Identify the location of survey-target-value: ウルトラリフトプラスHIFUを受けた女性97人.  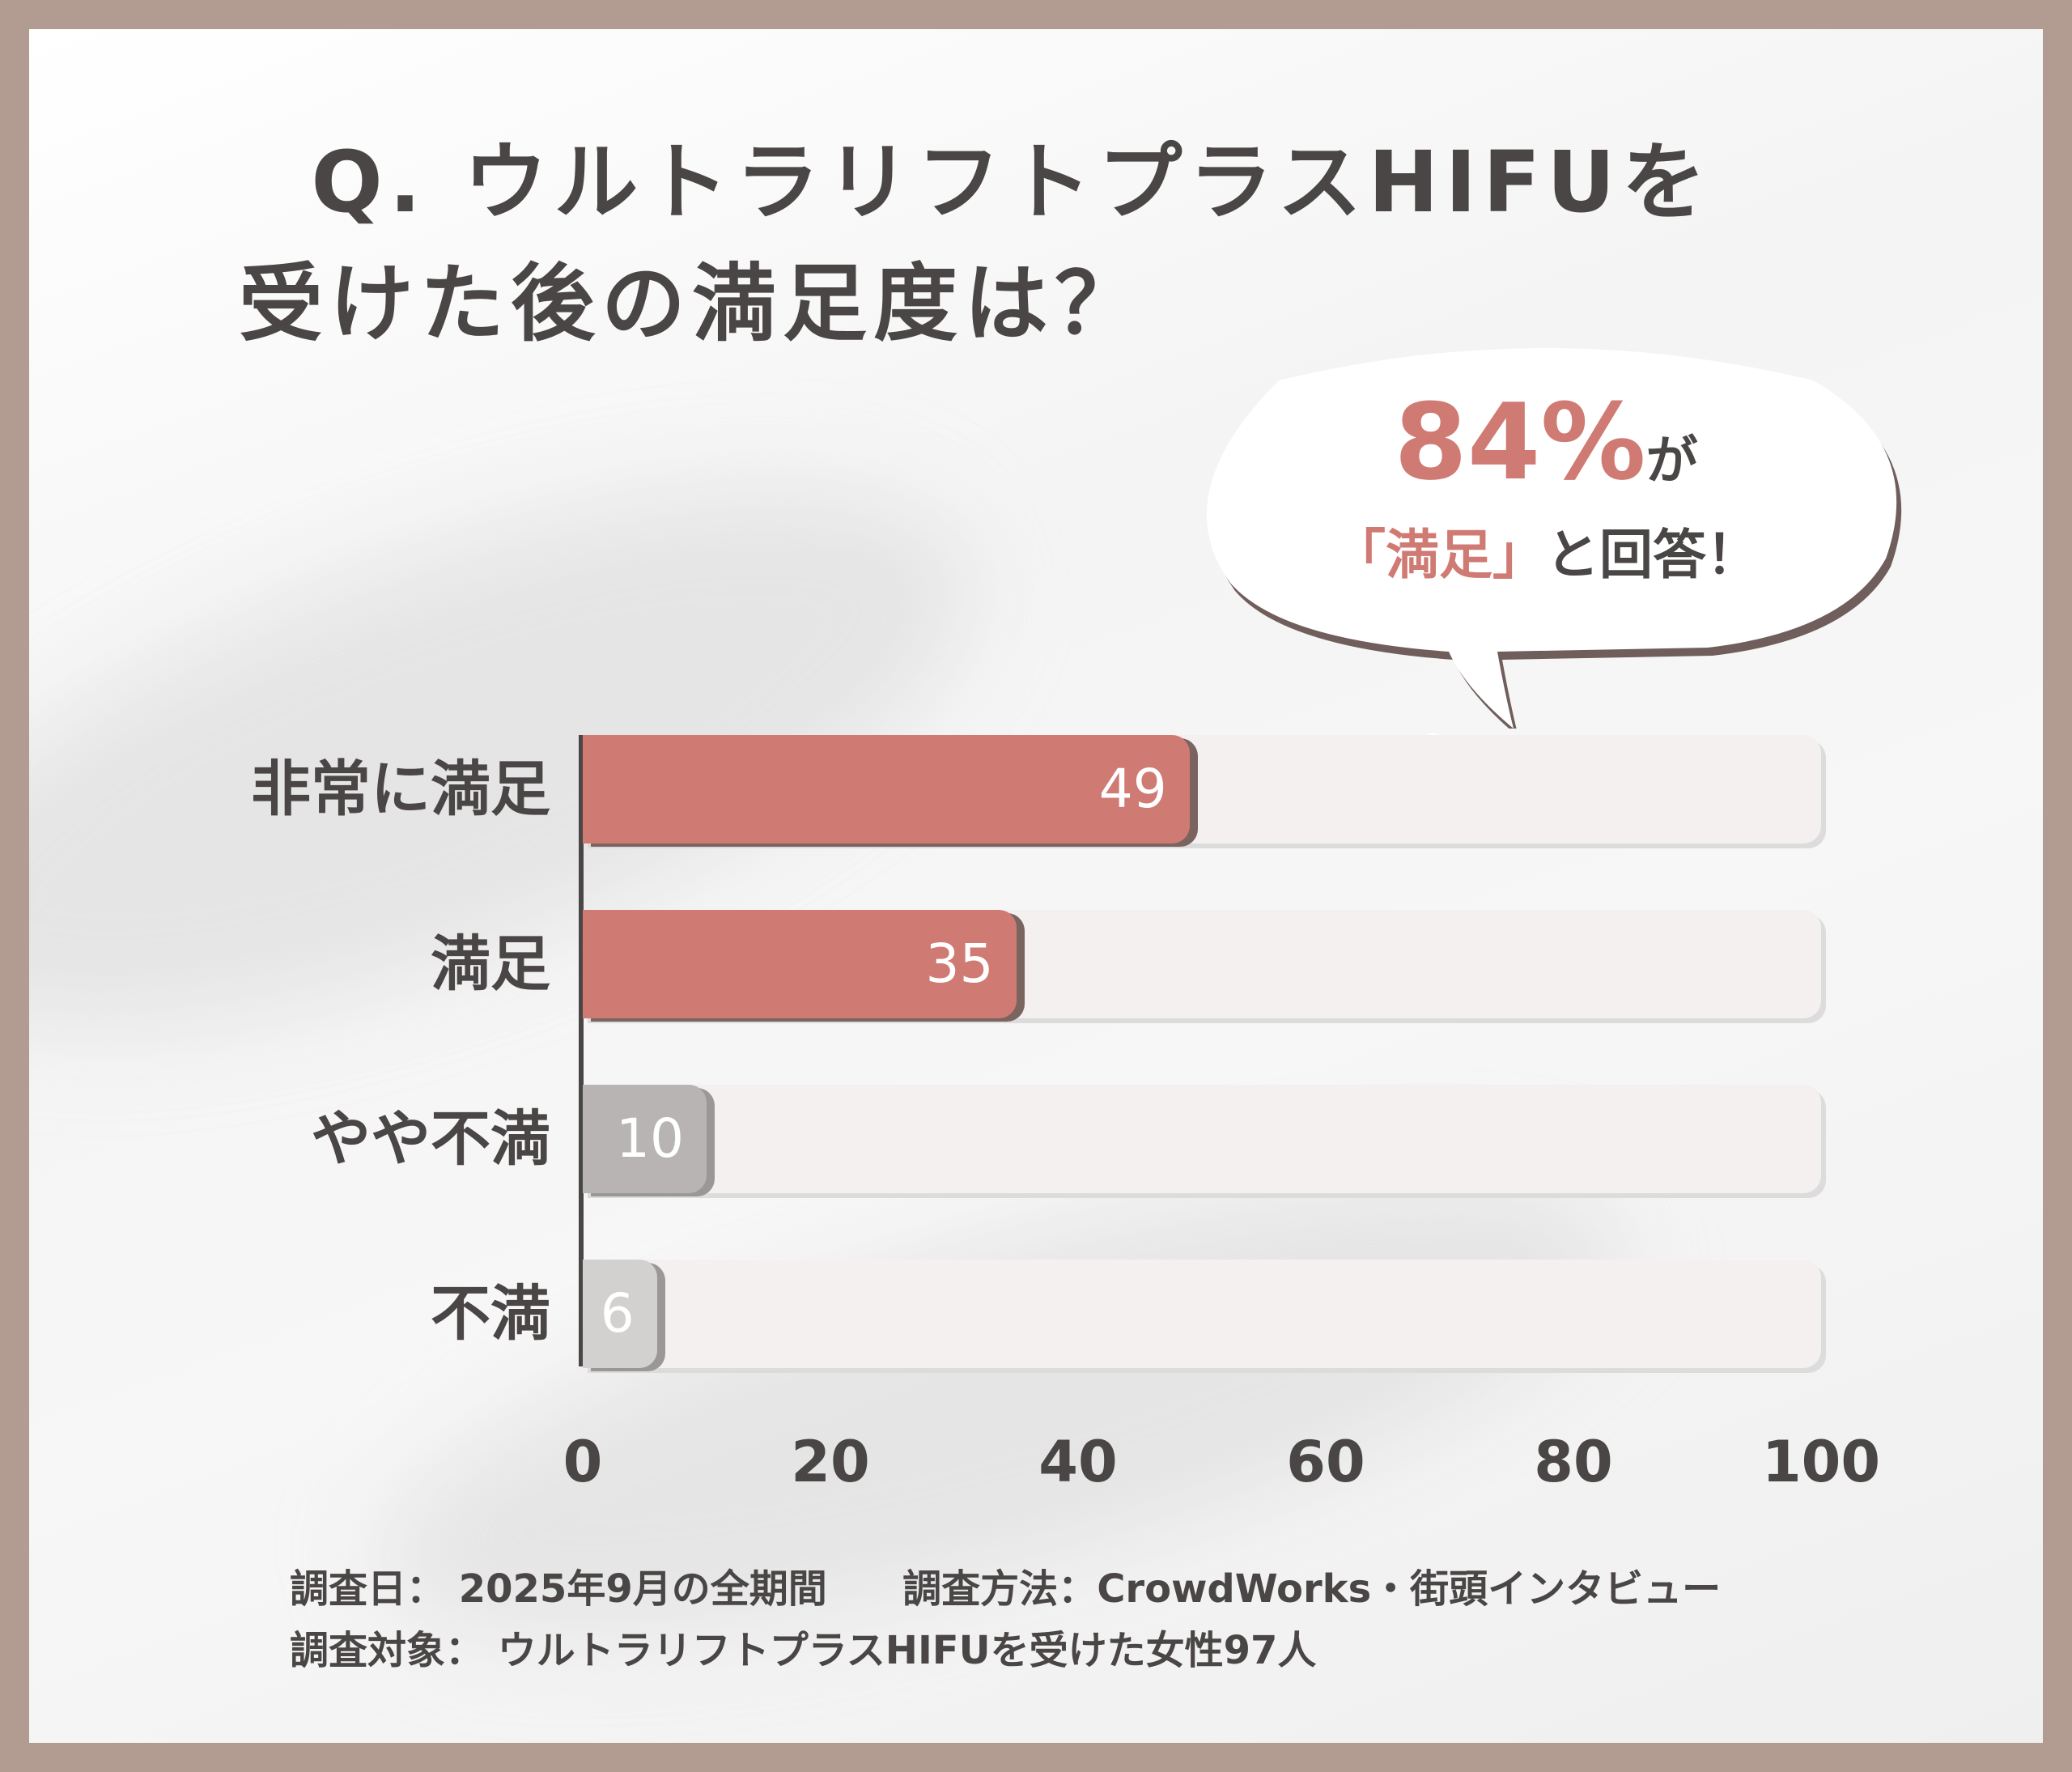
(907, 1651).